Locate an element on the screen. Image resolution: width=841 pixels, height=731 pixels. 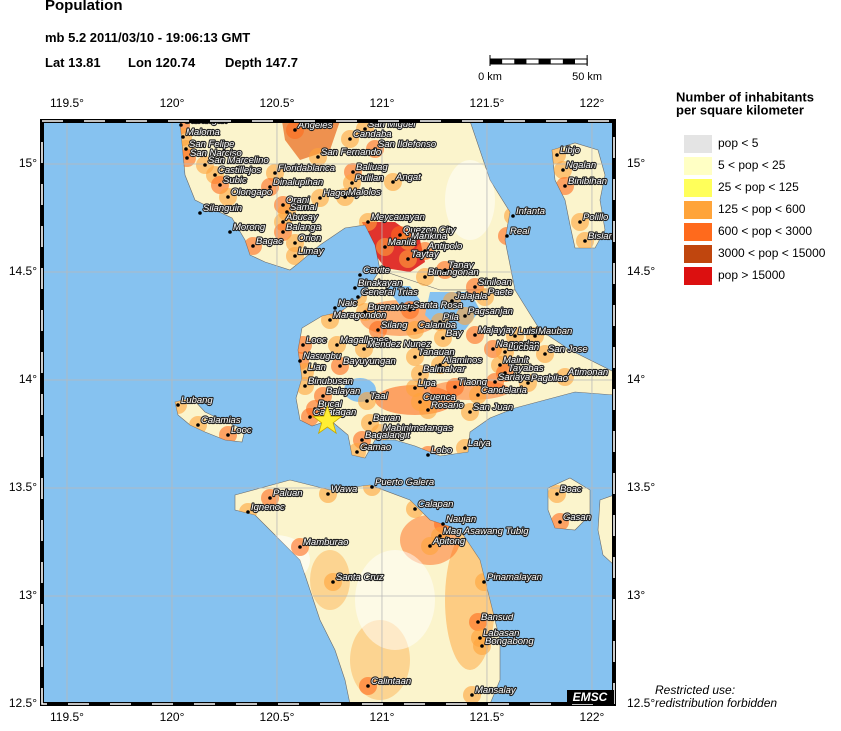
y-tick-label: 13° is located at coordinates (28, 595).